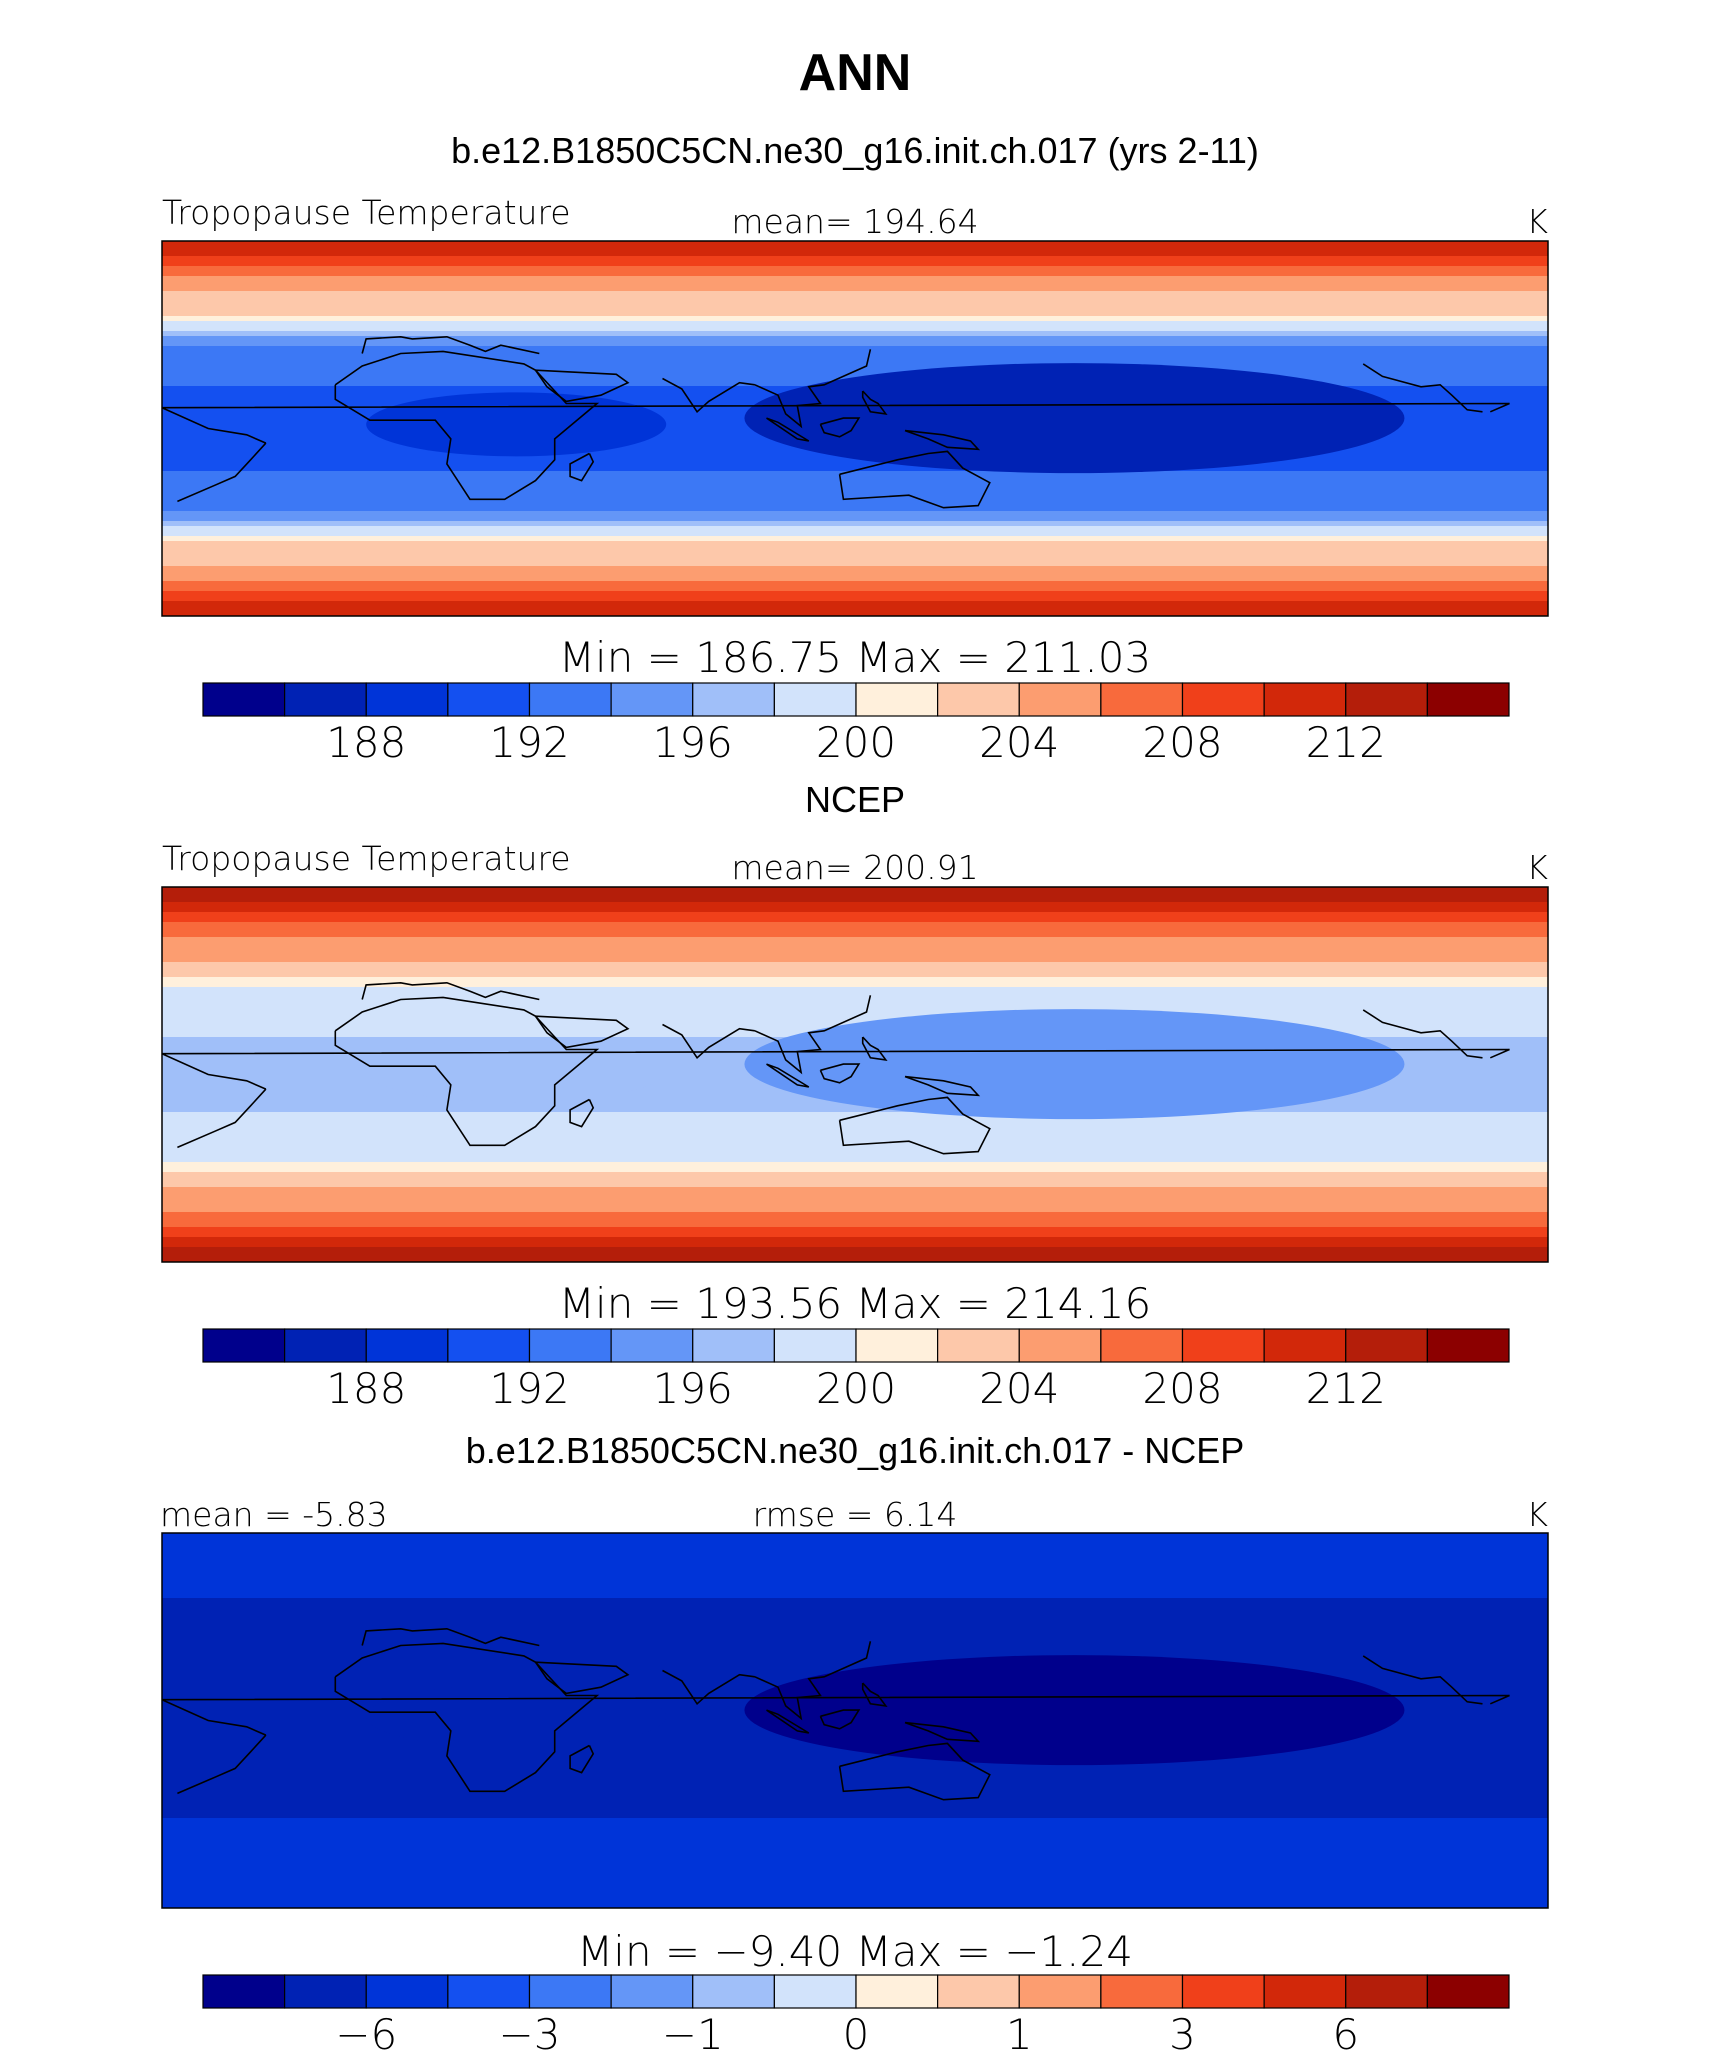  Describe the element at coordinates (856, 1370) in the screenshot. I see `panel-2-colorbar: 188 192 196 200 204 208 212` at that location.